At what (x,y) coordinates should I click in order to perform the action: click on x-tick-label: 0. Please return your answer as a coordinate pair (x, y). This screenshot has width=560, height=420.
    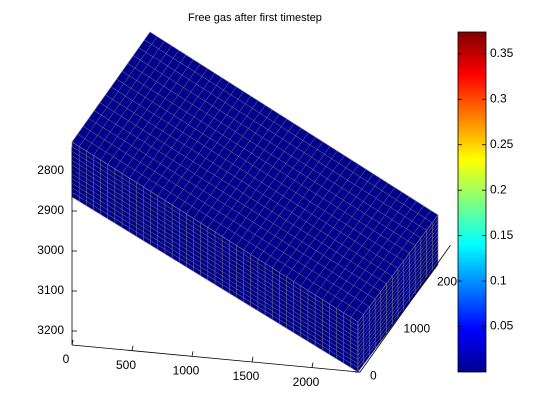
    Looking at the image, I should click on (66, 359).